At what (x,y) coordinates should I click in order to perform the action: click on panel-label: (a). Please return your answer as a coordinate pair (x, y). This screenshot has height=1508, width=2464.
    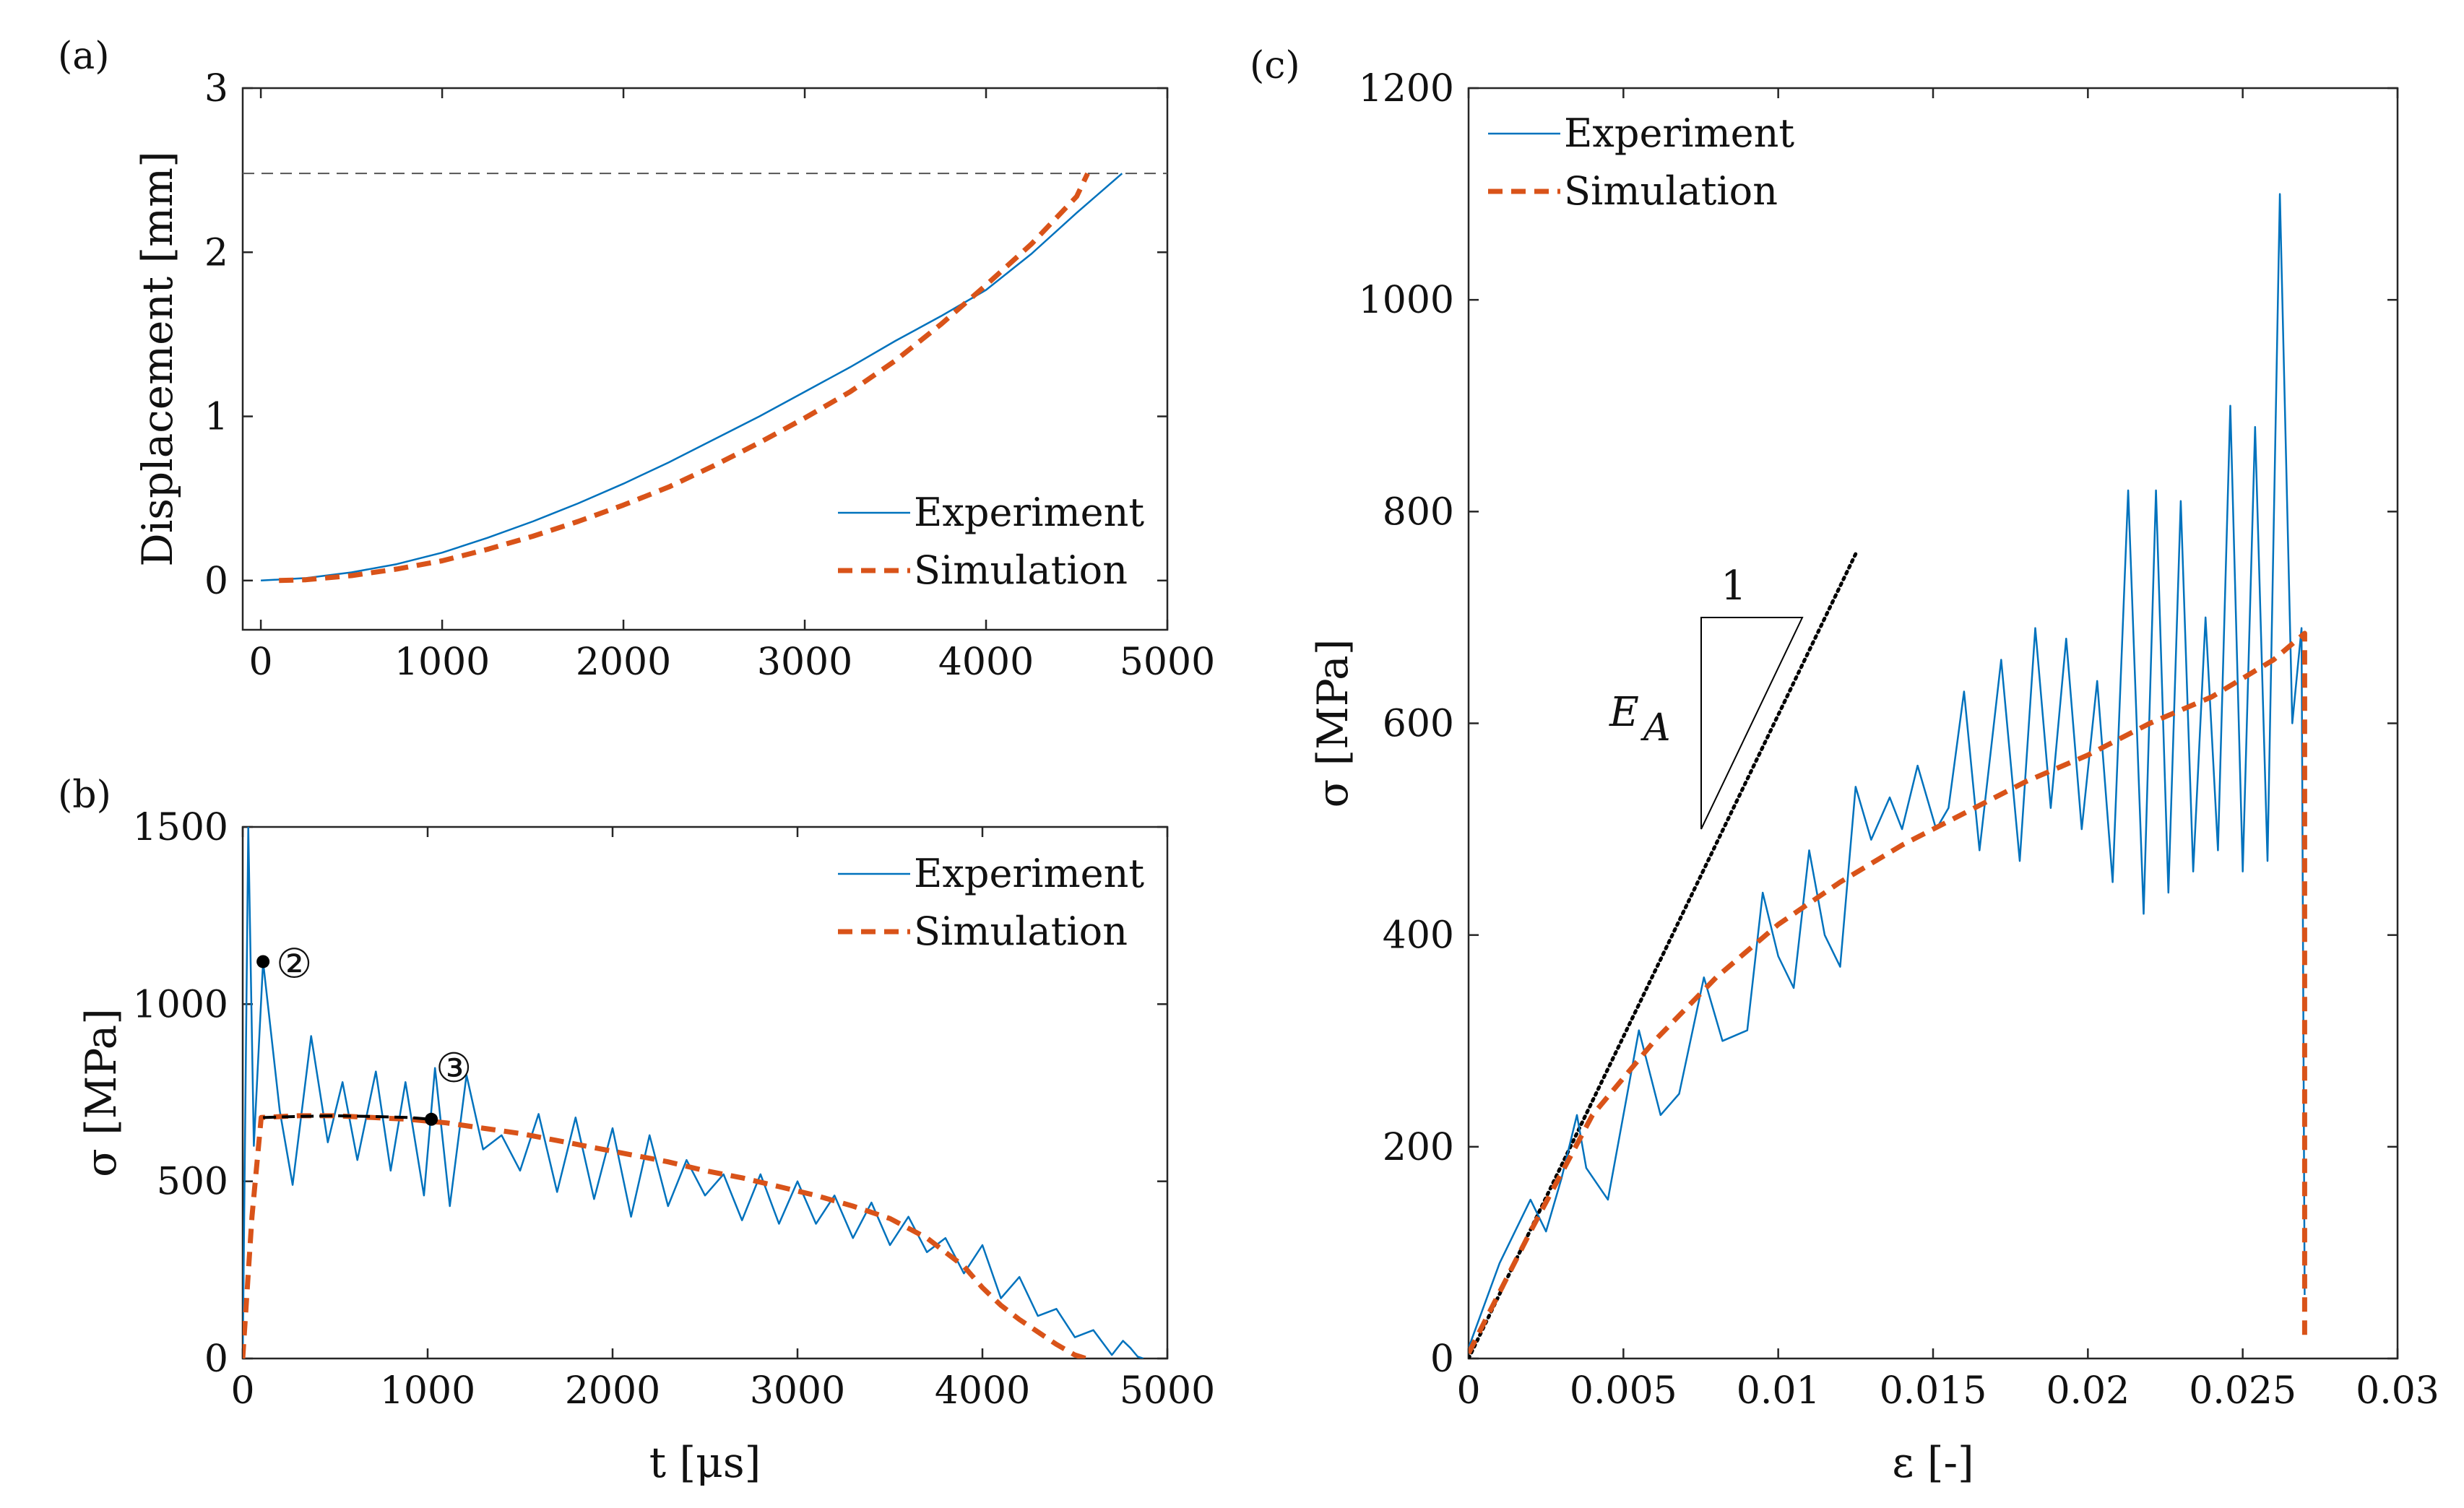
    Looking at the image, I should click on (84, 56).